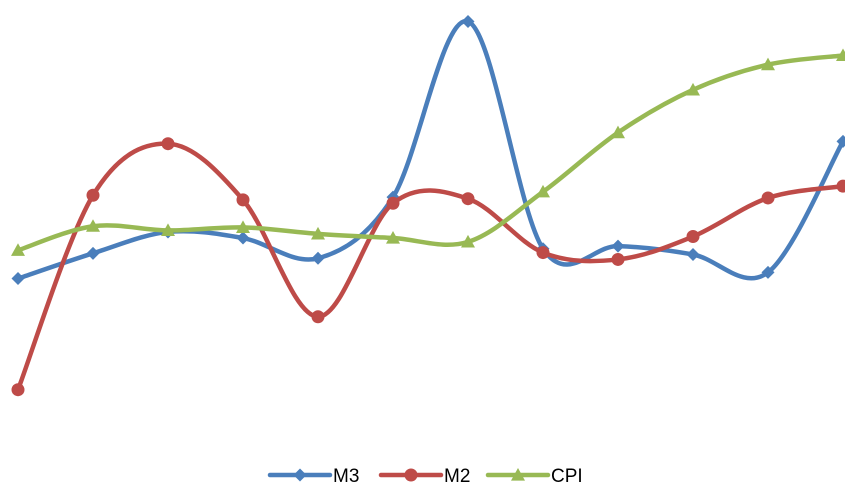 Image resolution: width=845 pixels, height=489 pixels. What do you see at coordinates (567, 476) in the screenshot?
I see `legend-label-cpi: CPI` at bounding box center [567, 476].